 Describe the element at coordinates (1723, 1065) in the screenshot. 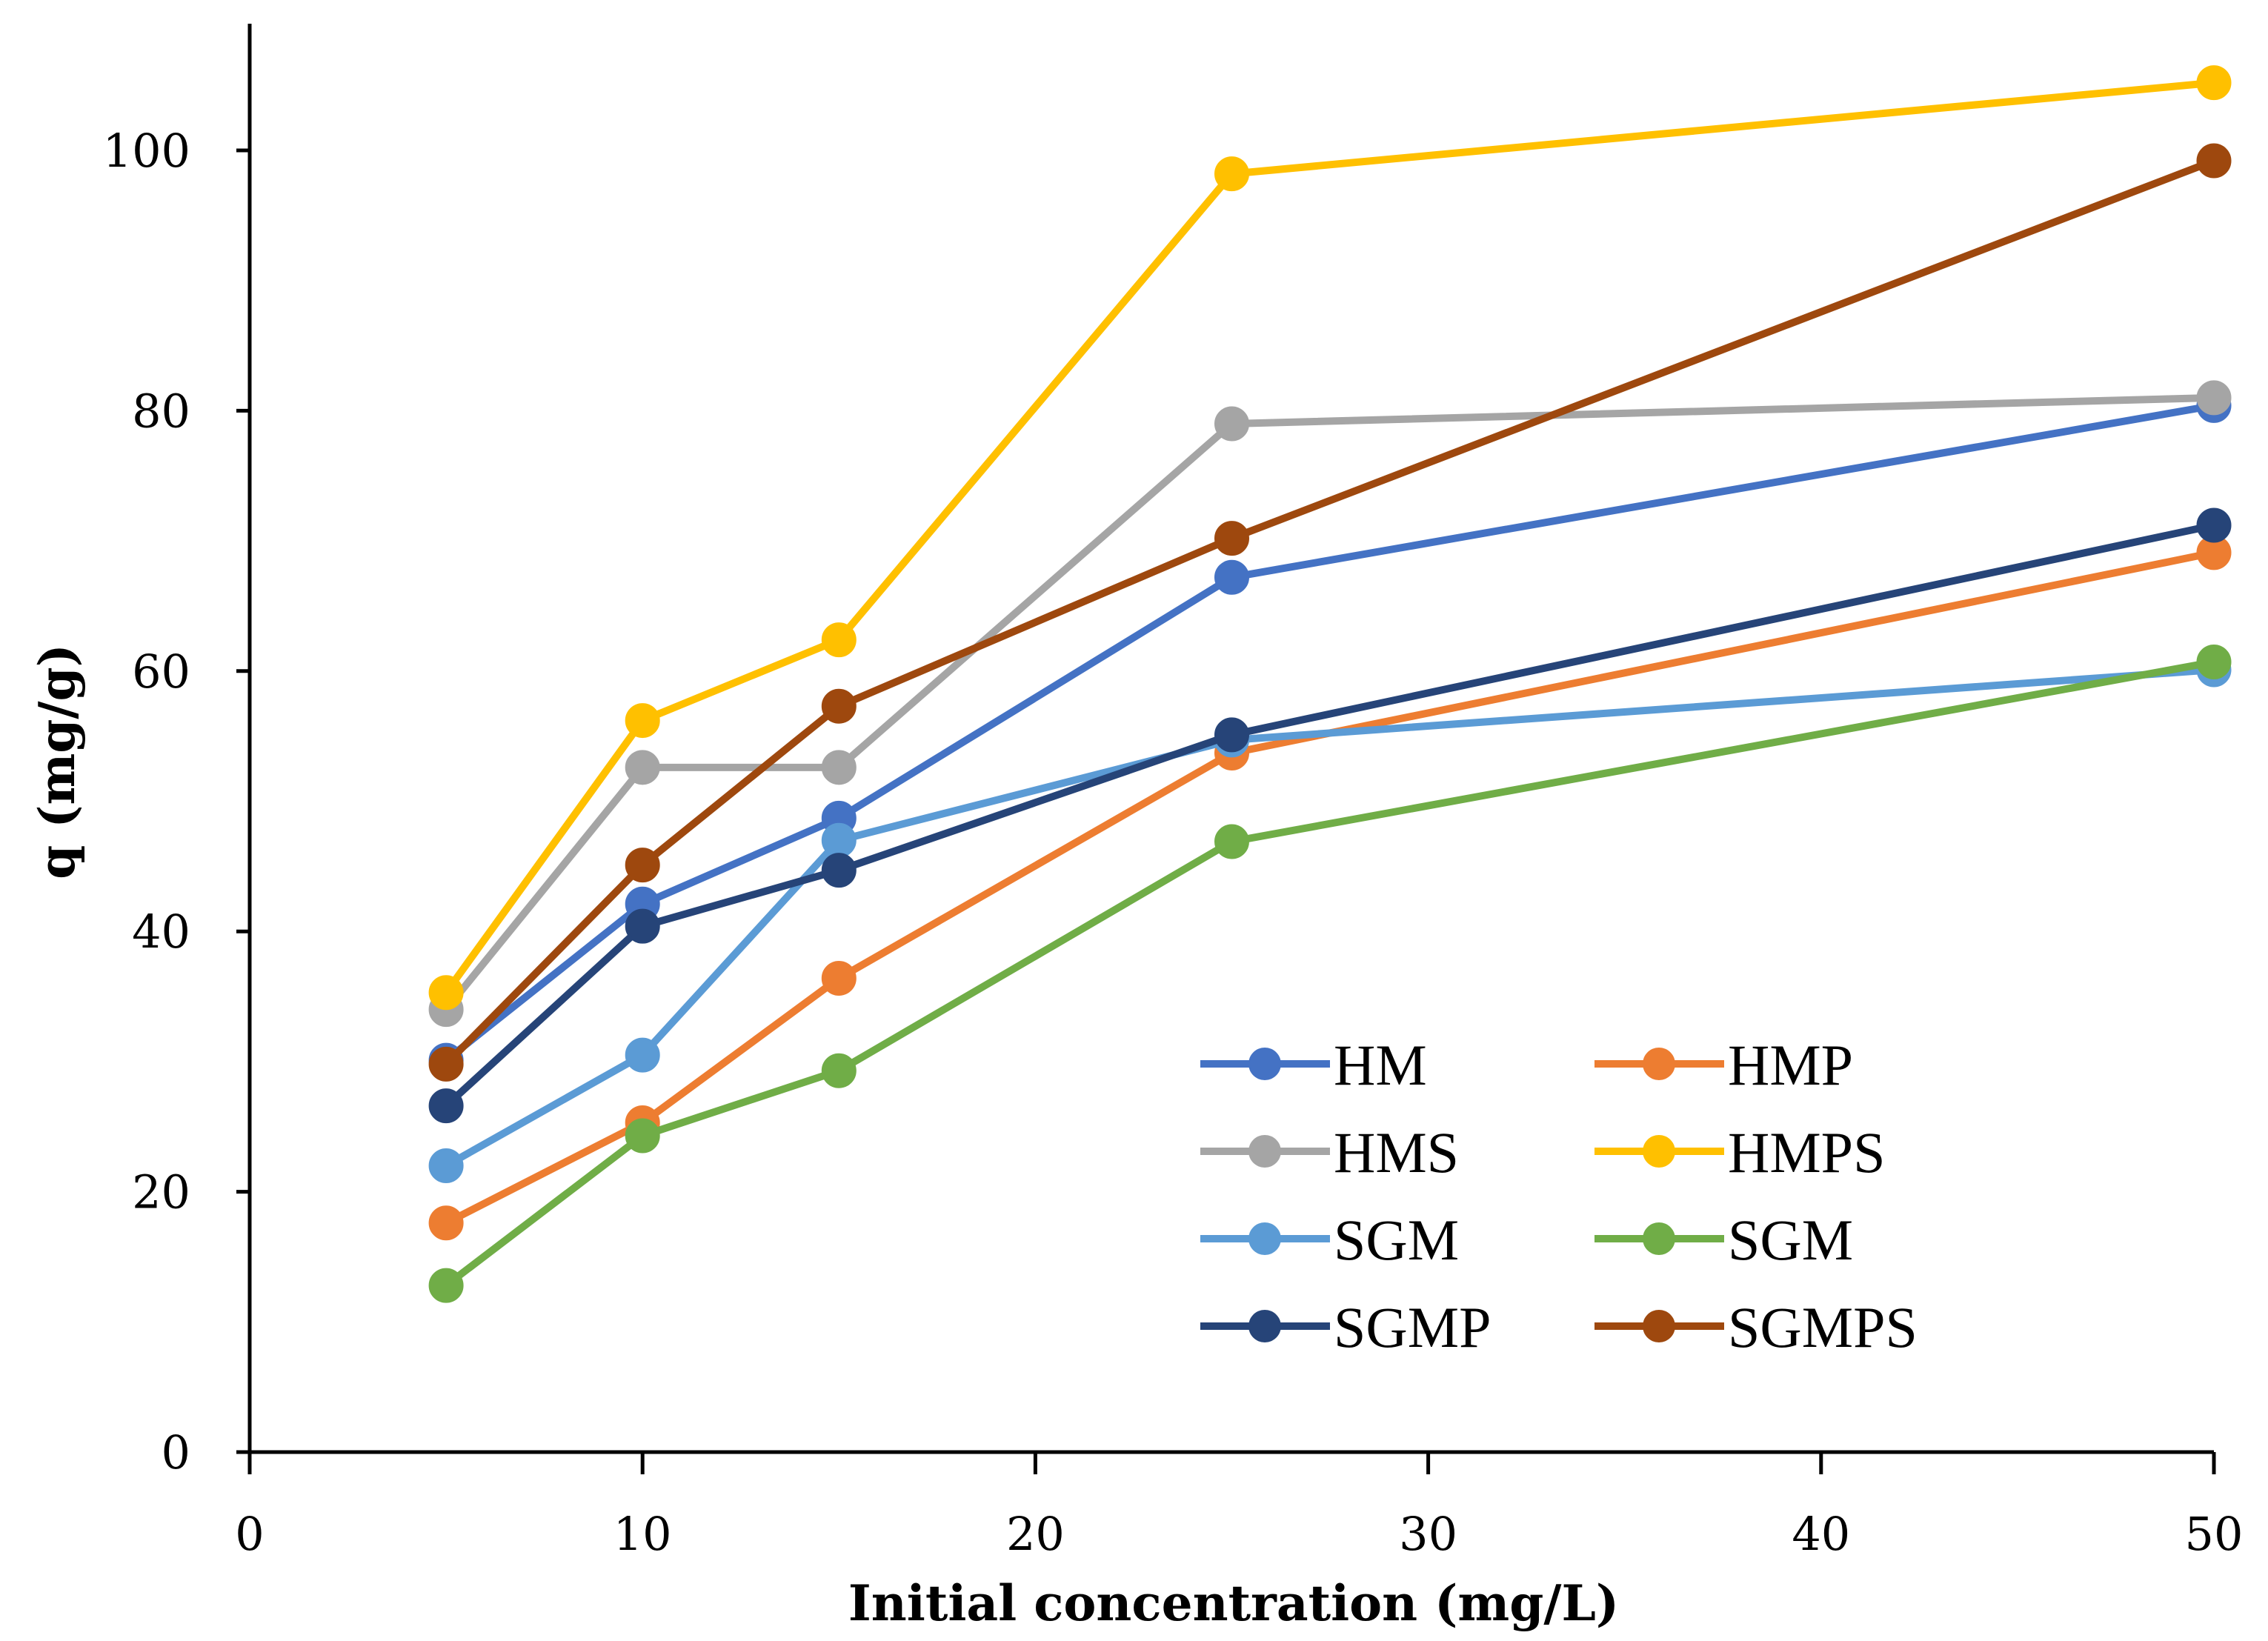

I see `legend-item: HMP` at that location.